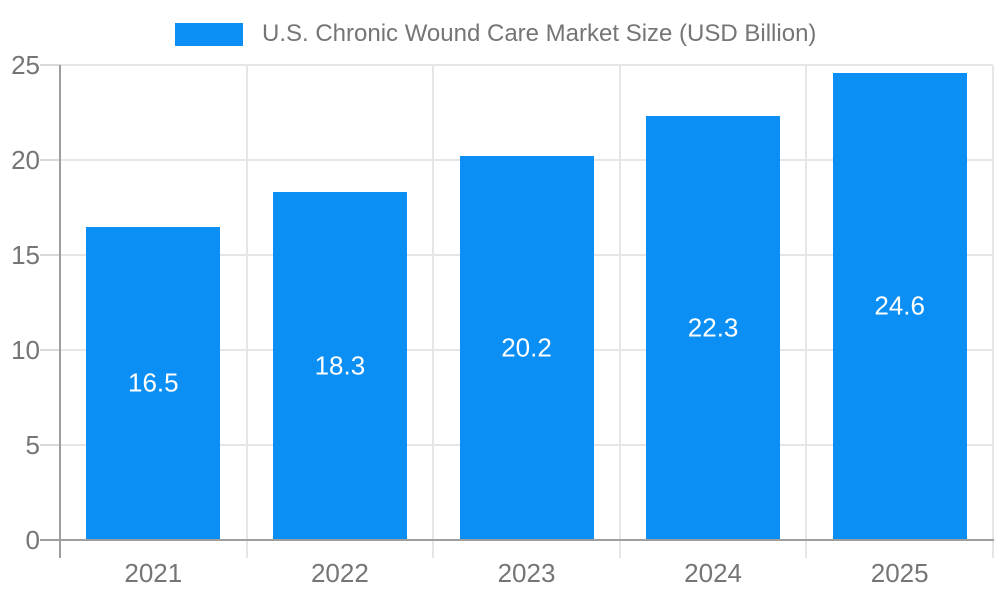  I want to click on x-axis-label: 2022, so click(339, 573).